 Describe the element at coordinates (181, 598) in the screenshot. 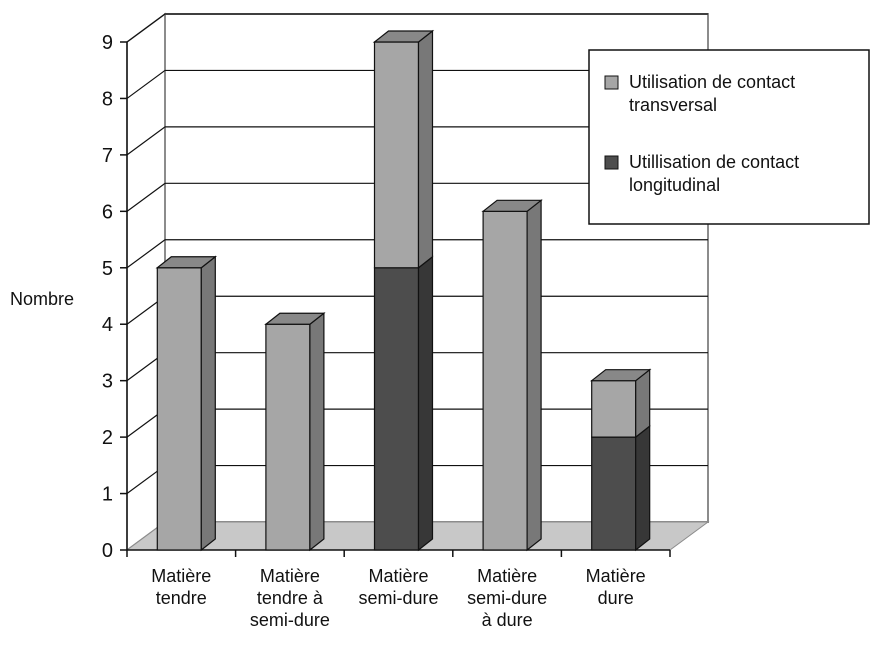

I see `x-category-label-line: tendre` at that location.